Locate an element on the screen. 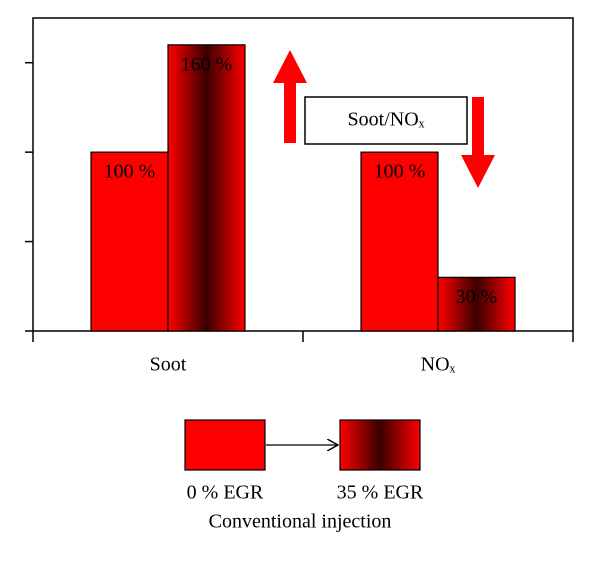 Image resolution: width=600 pixels, height=561 pixels. x-tick-label: Soot is located at coordinates (168, 365).